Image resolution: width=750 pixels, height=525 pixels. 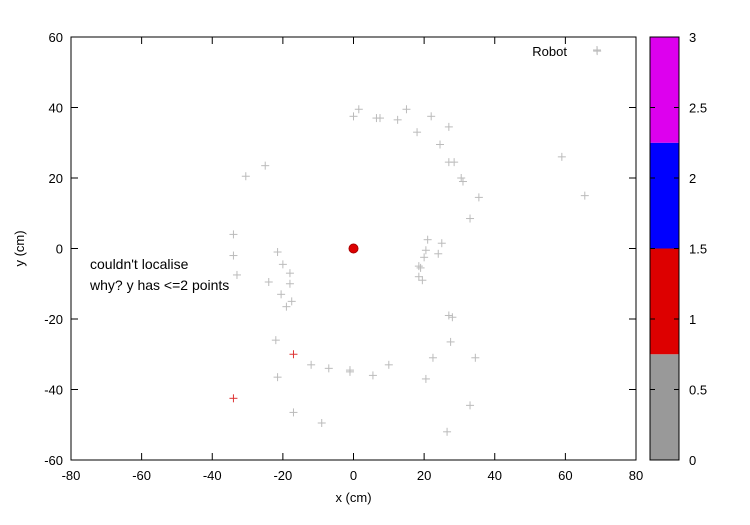 I want to click on y-tick-label: 20, so click(x=56, y=178).